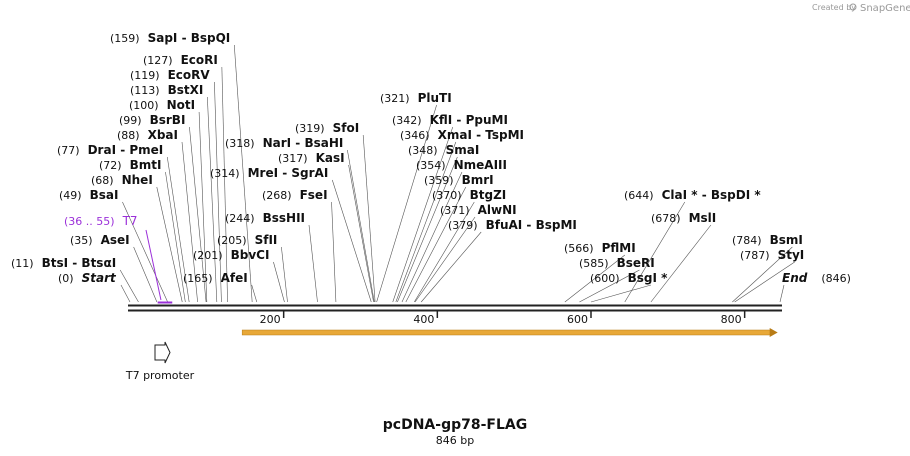 This screenshot has width=910, height=456. I want to click on feature-t7-promoter: (36 .. 55) T7 T7 promoter, so click(129, 298).